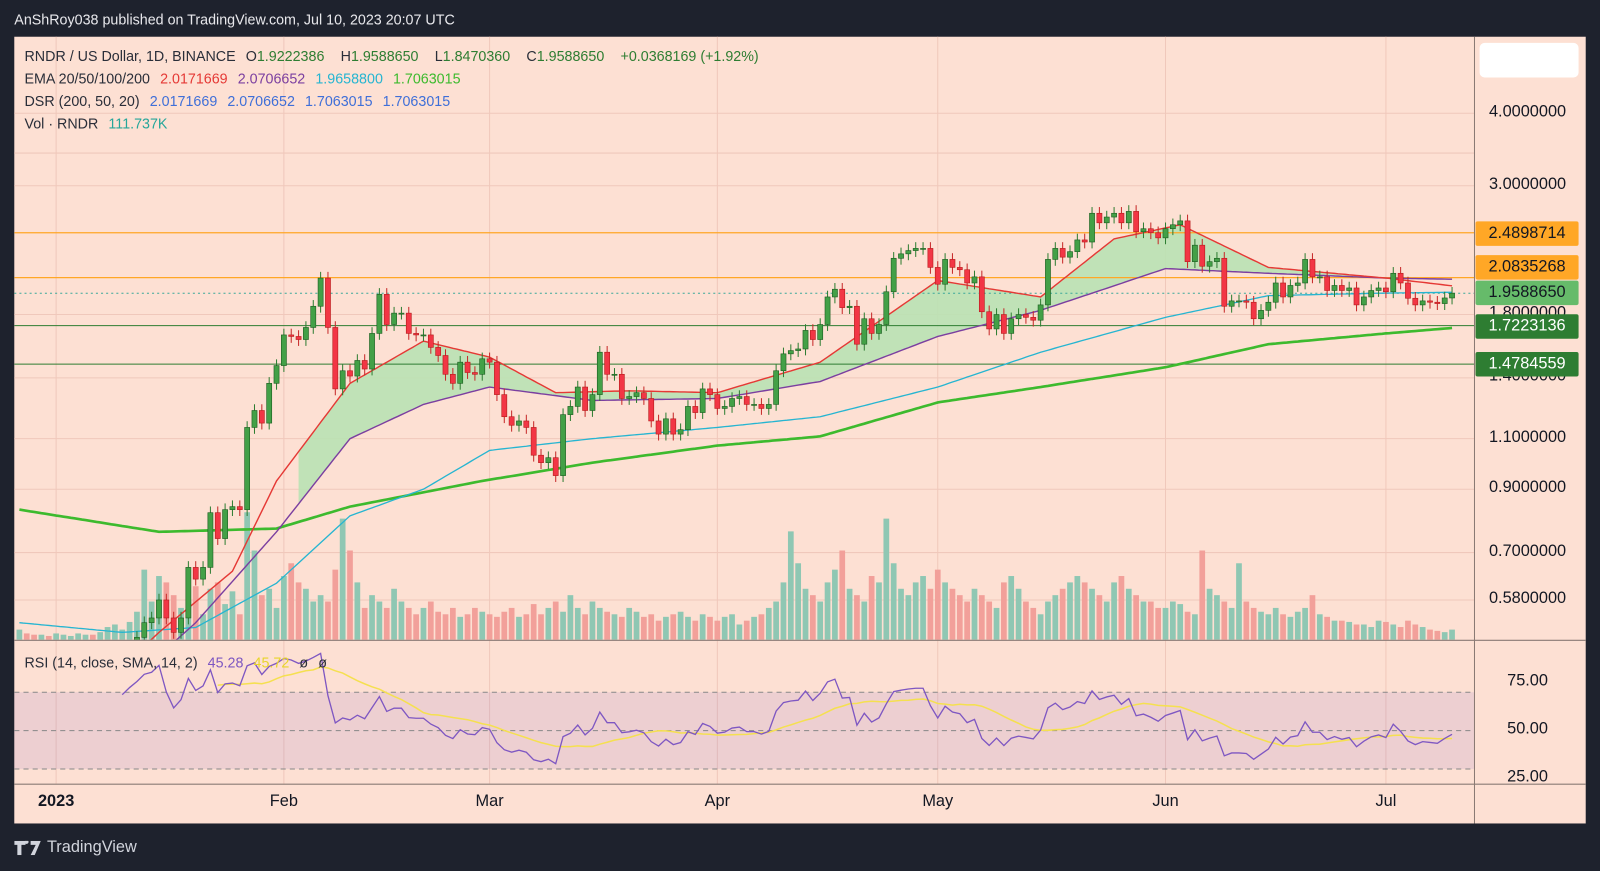 The height and width of the screenshot is (871, 1600). Describe the element at coordinates (717, 801) in the screenshot. I see `time-tick-label: Apr` at that location.